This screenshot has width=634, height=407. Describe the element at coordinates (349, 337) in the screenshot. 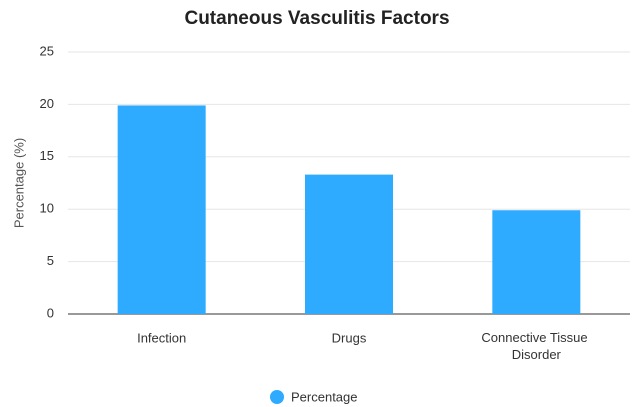

I see `x-tick-label: Drugs` at that location.